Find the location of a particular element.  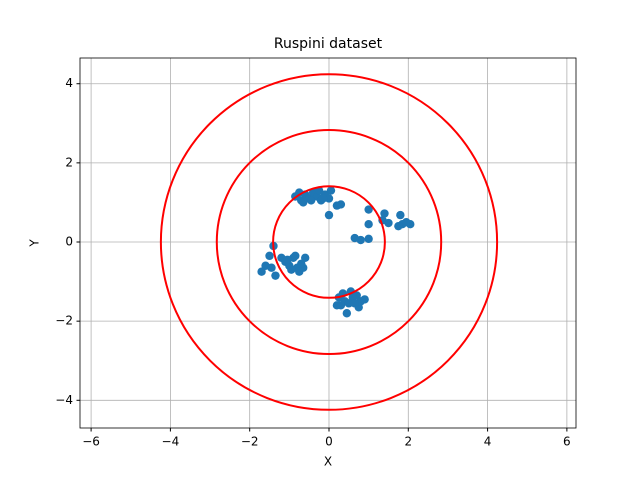

x-tick-label: 4 is located at coordinates (488, 442).